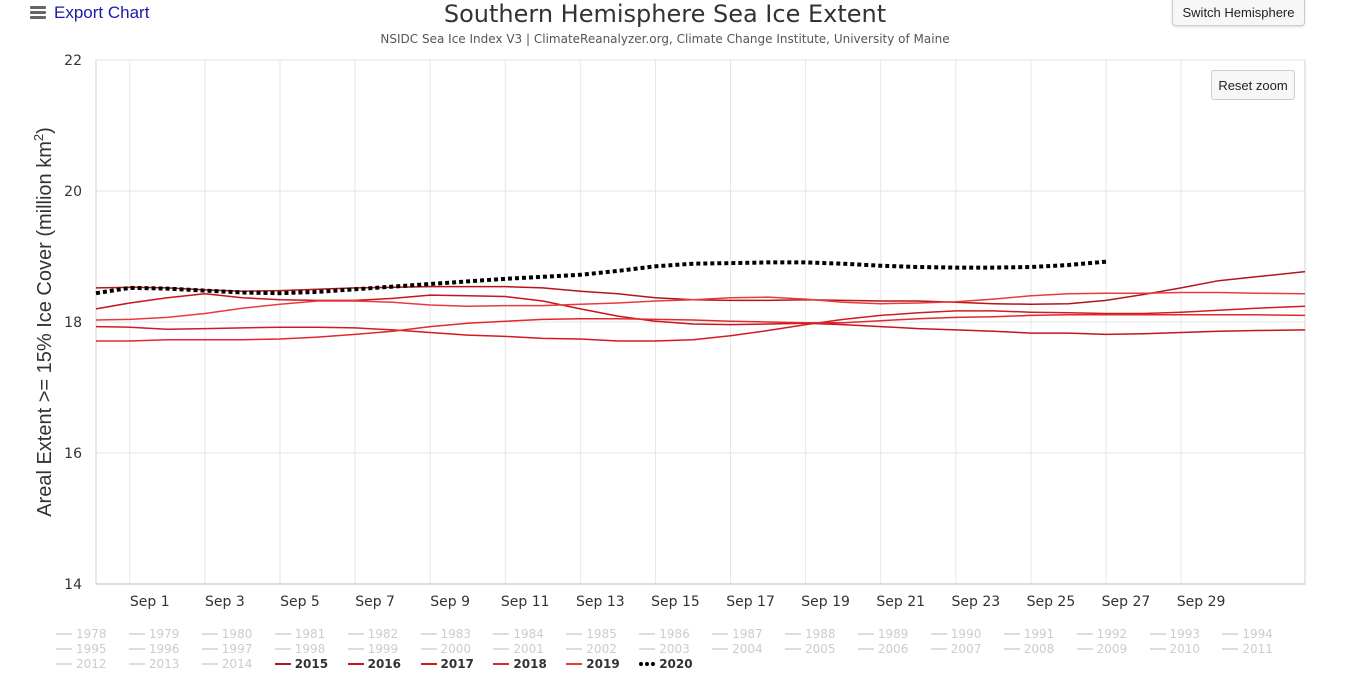  I want to click on legend-item-2013: 2013, so click(153, 664).